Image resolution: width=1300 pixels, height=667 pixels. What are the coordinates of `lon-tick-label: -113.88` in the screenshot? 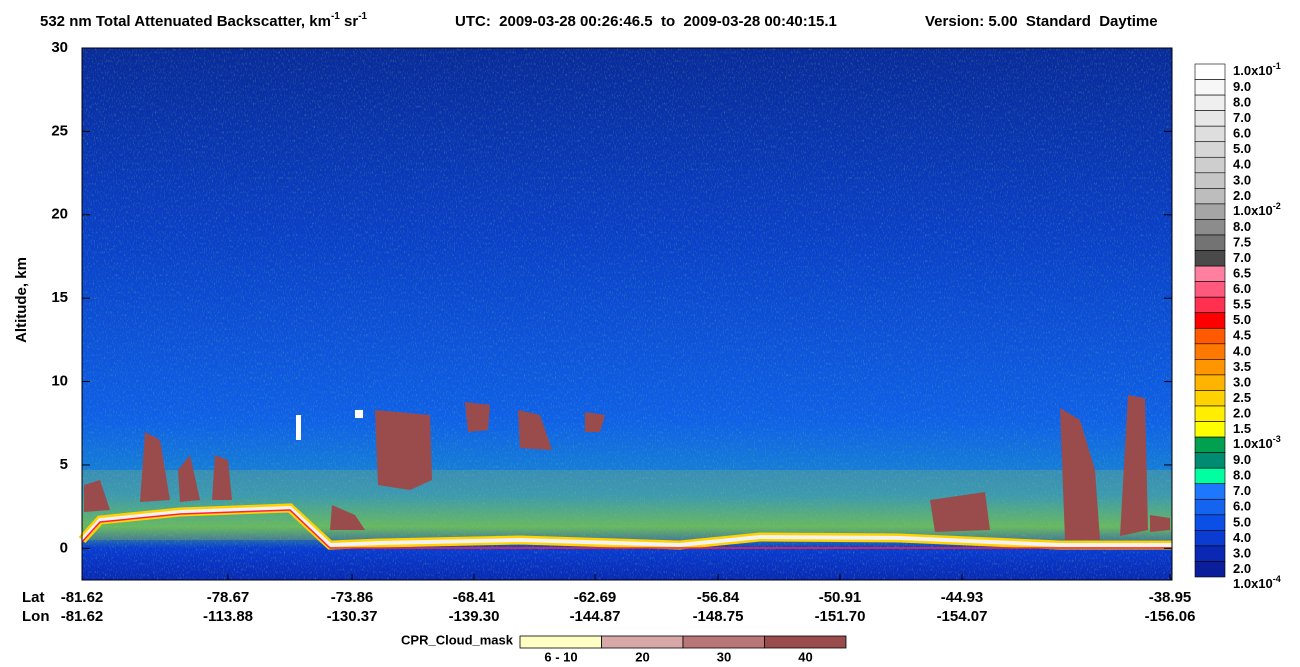 It's located at (228, 616).